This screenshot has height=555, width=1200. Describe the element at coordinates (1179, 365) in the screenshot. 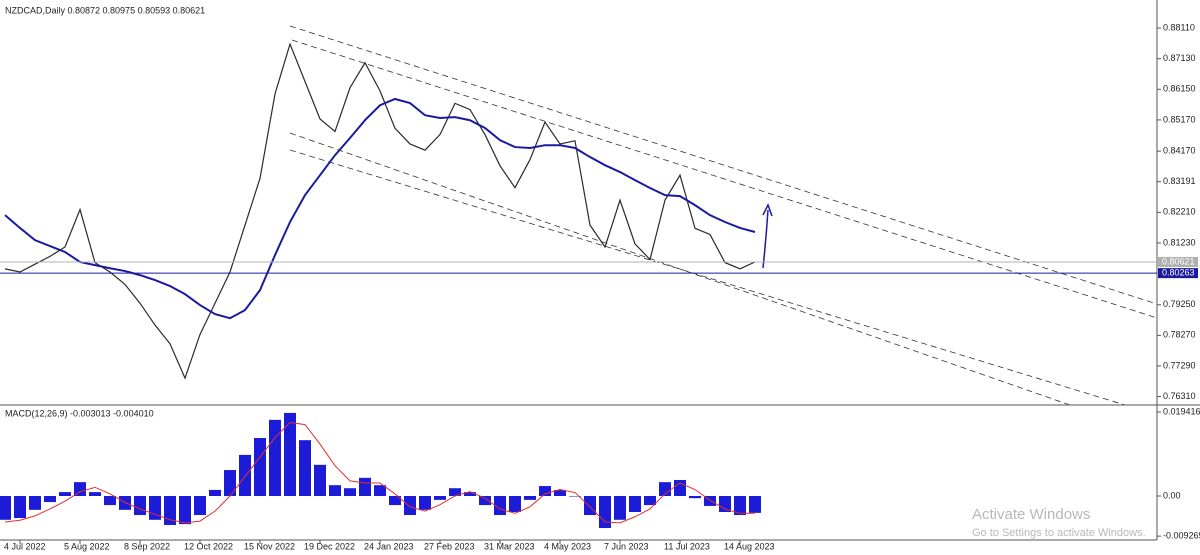

I see `y-tick-label: 0.77290` at that location.